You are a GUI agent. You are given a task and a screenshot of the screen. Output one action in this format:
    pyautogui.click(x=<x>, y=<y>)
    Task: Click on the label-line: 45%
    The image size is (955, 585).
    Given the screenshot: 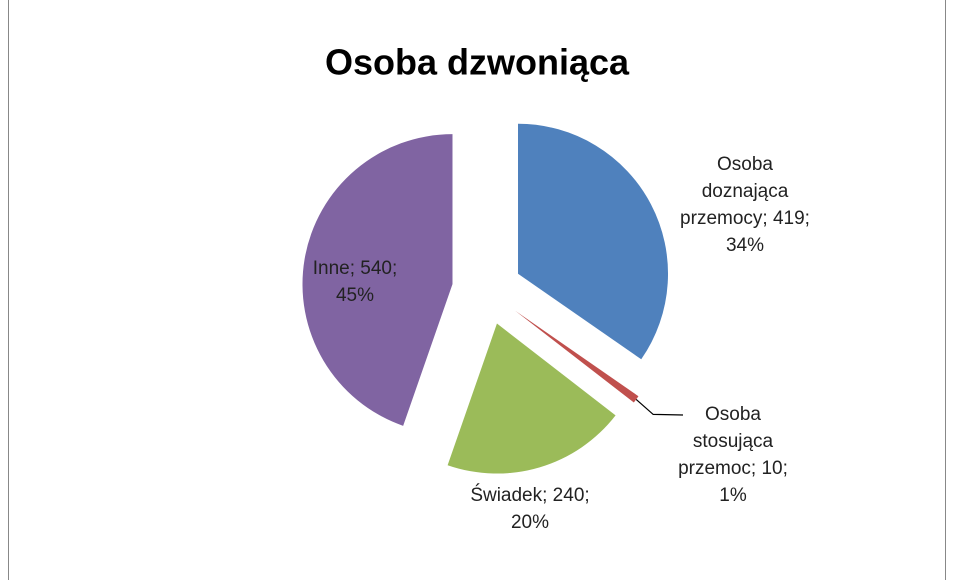 What is the action you would take?
    pyautogui.click(x=355, y=295)
    